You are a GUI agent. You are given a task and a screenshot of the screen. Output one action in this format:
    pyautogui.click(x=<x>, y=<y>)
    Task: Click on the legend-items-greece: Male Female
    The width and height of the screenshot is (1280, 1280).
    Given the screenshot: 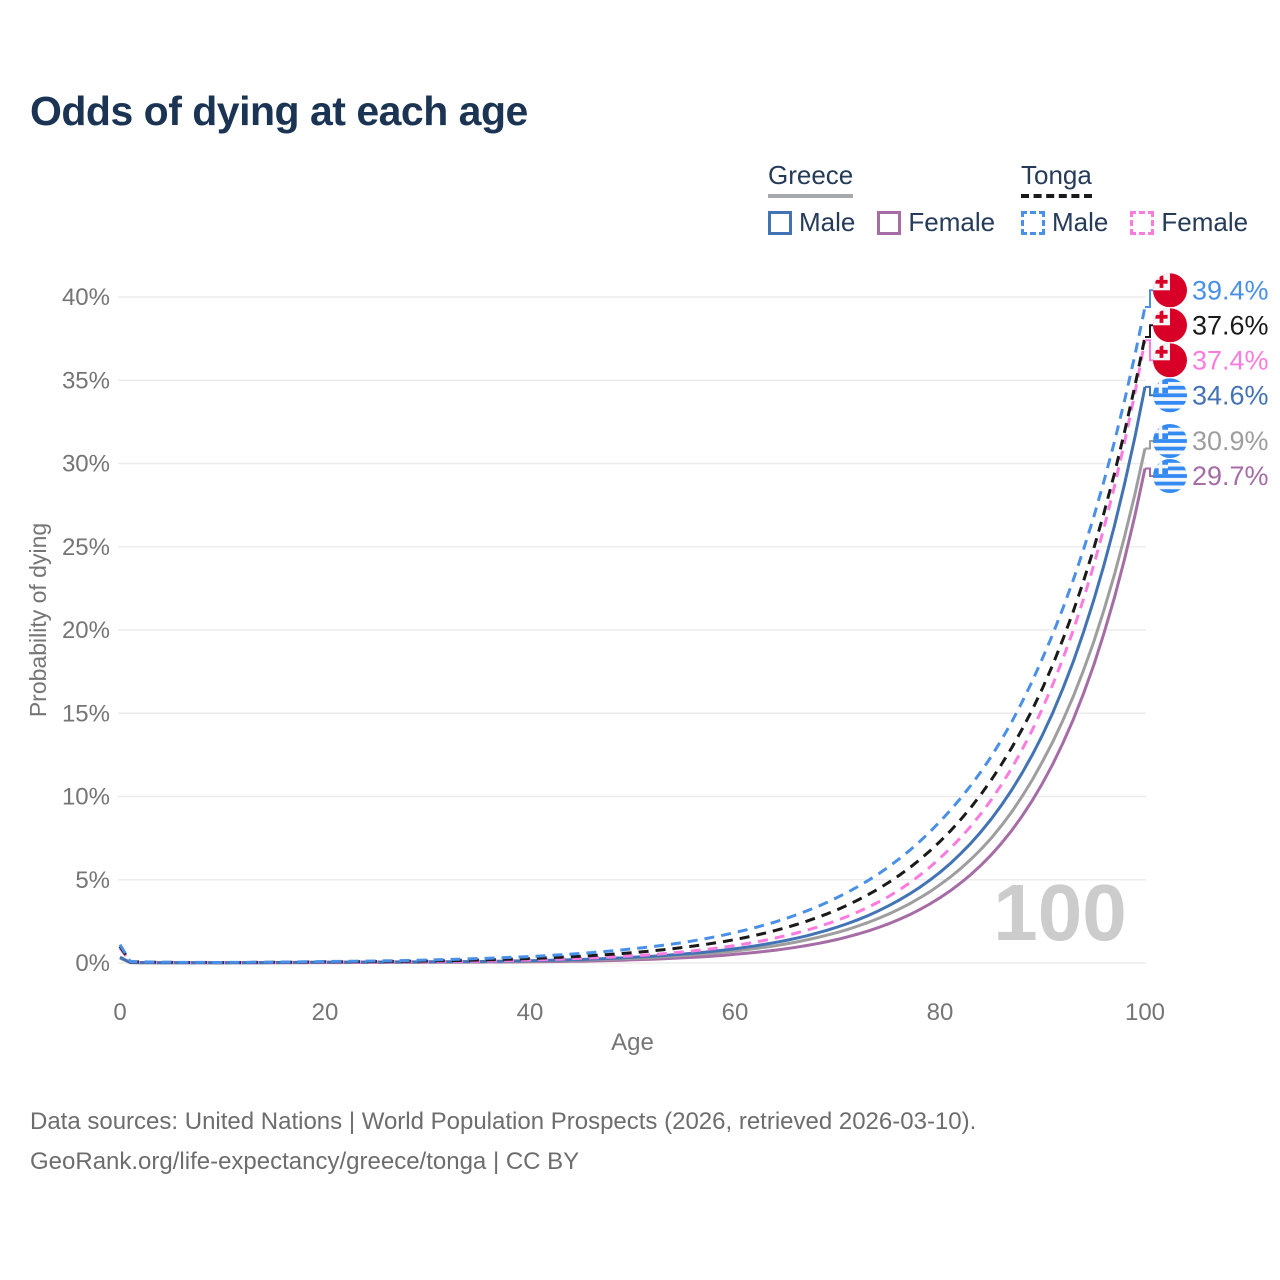 What is the action you would take?
    pyautogui.click(x=881, y=222)
    